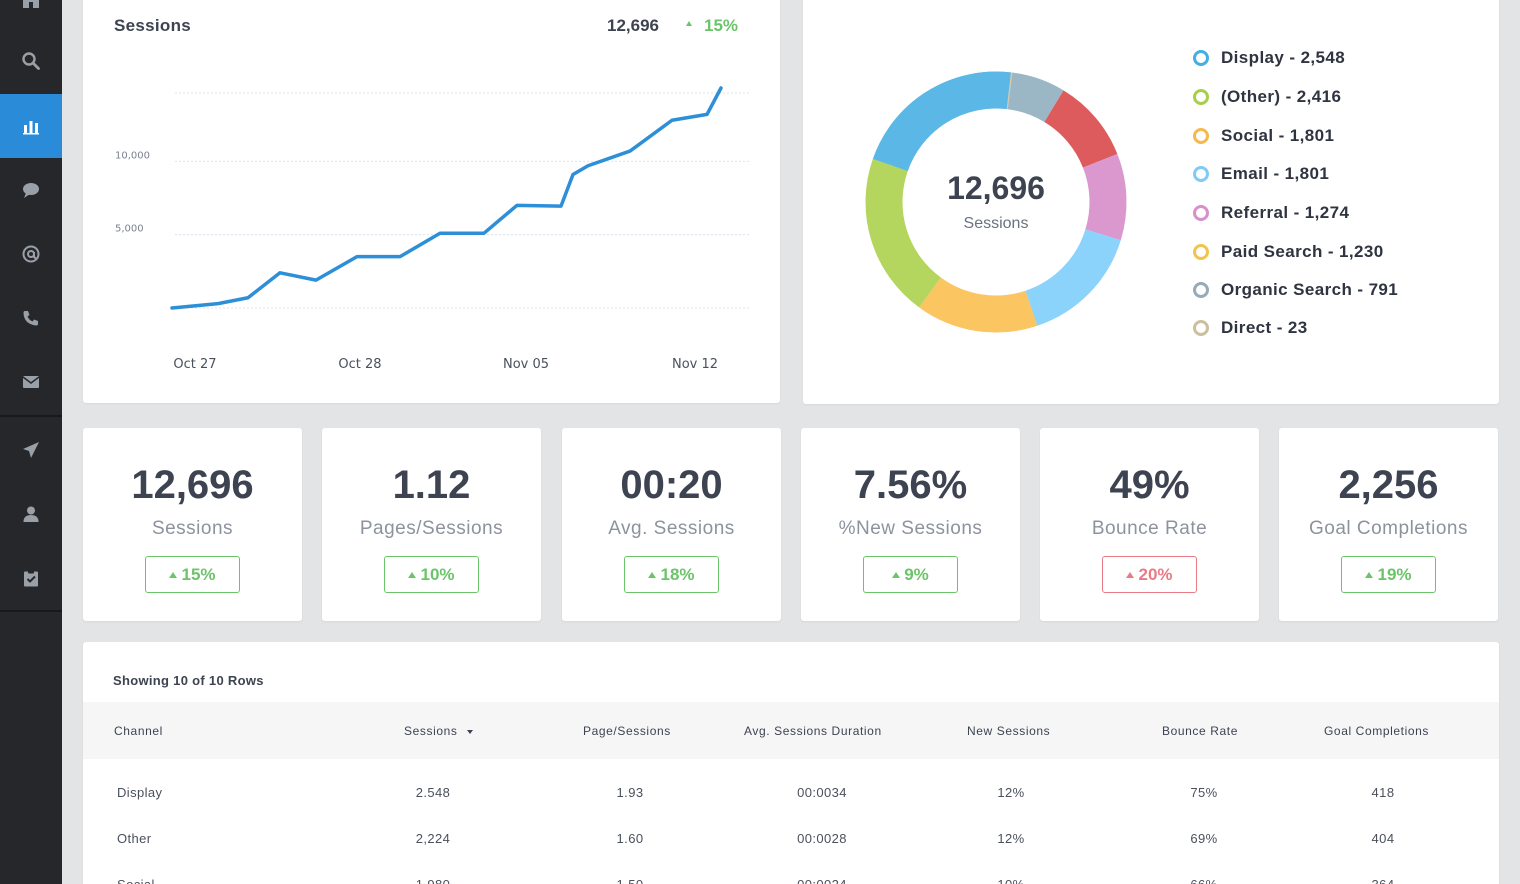 This screenshot has width=1520, height=884. What do you see at coordinates (630, 838) in the screenshot?
I see `table-cell: 1.60` at bounding box center [630, 838].